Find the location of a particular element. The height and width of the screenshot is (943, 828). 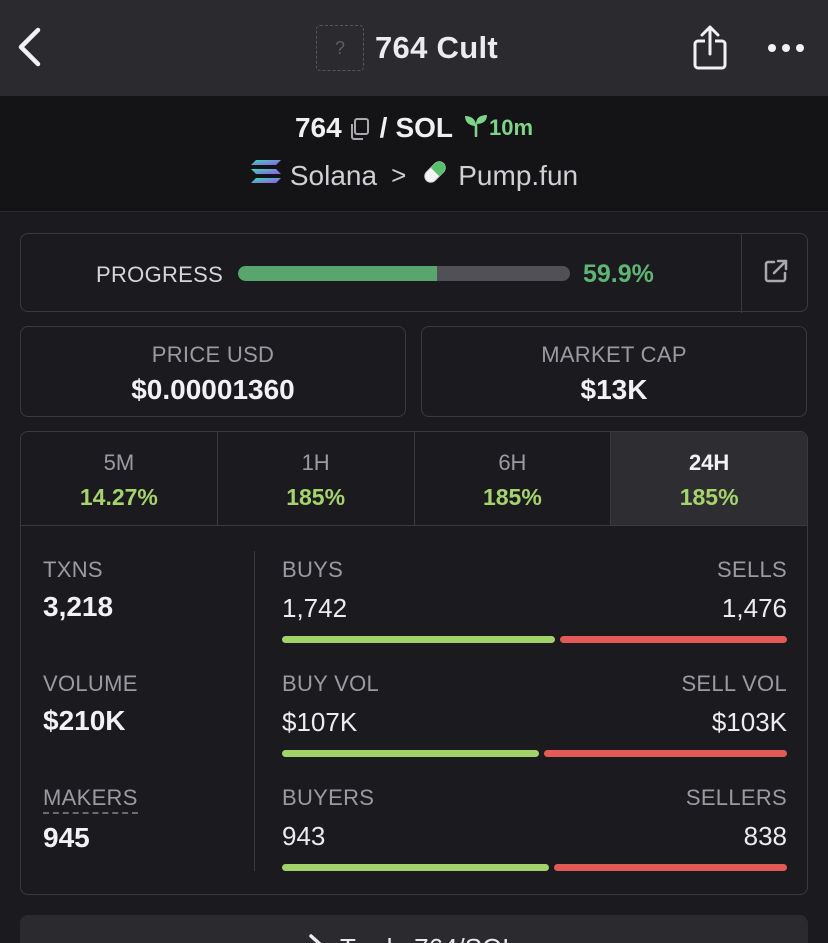

buyers-sellers-ratio: BUYERS SELLERS 943 838 is located at coordinates (534, 828).